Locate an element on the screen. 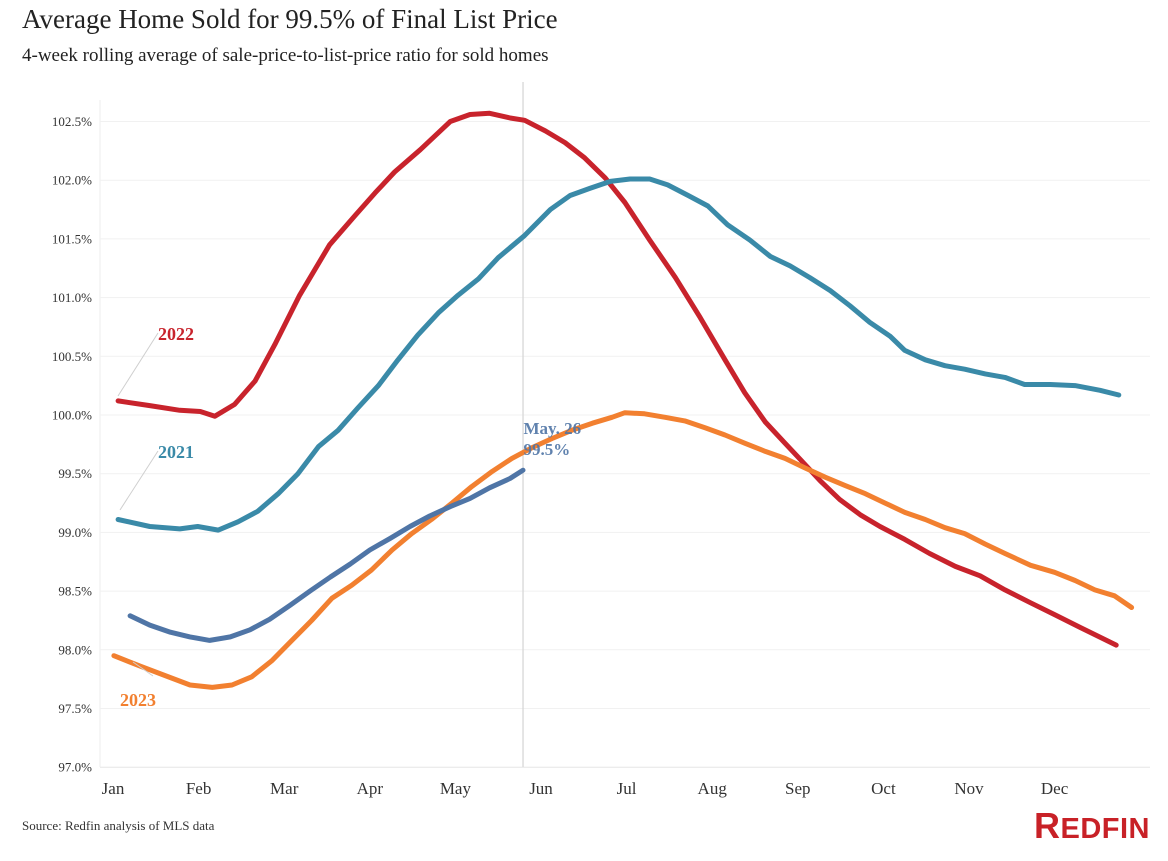 The image size is (1168, 861). y-tick-label: 98.5% is located at coordinates (75, 591).